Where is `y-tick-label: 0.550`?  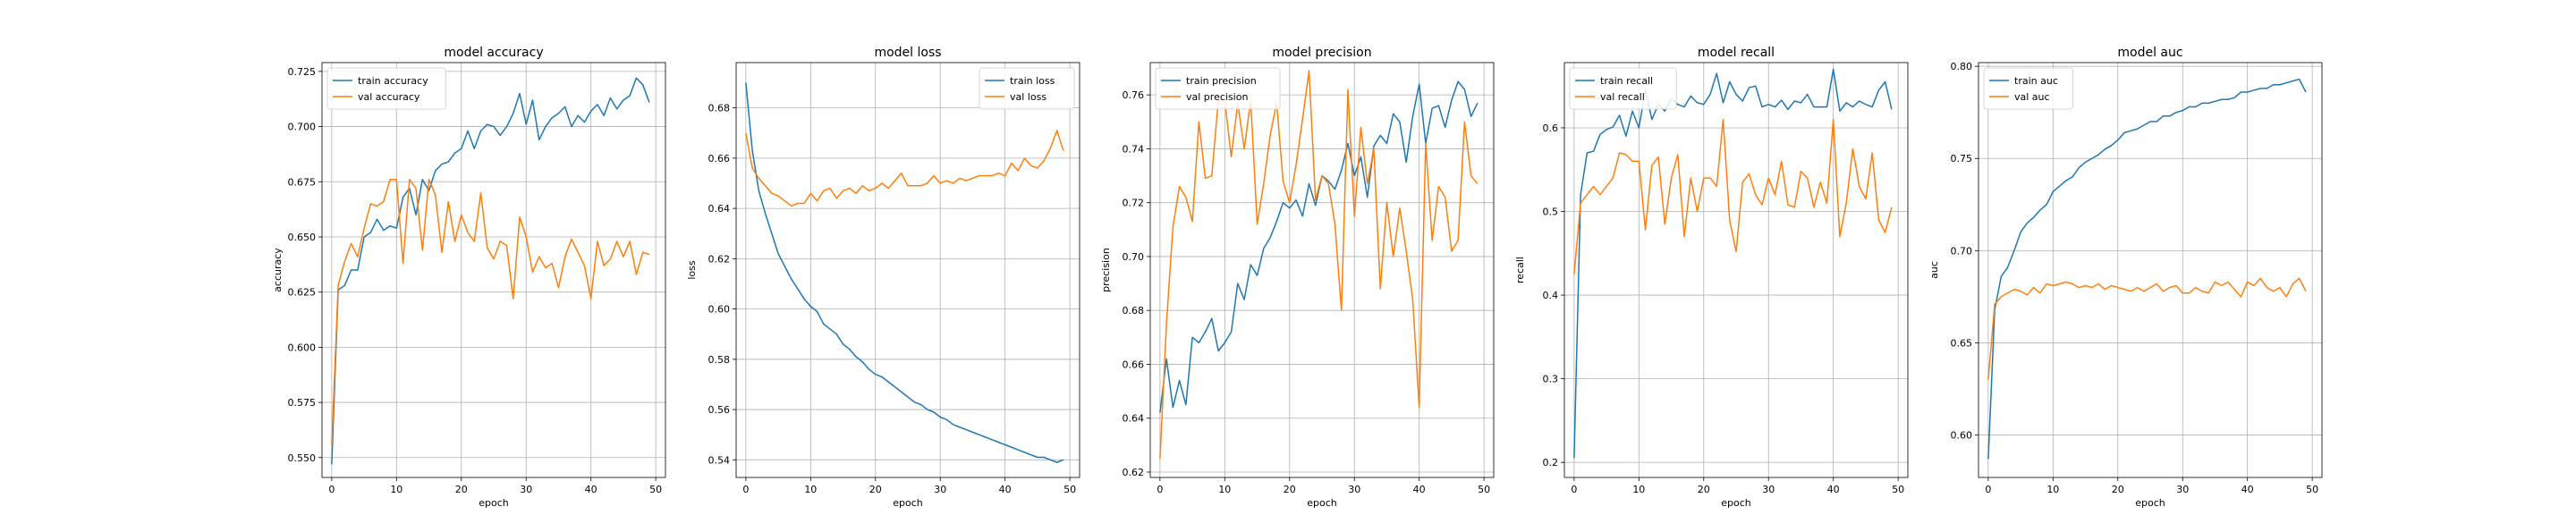
y-tick-label: 0.550 is located at coordinates (302, 458).